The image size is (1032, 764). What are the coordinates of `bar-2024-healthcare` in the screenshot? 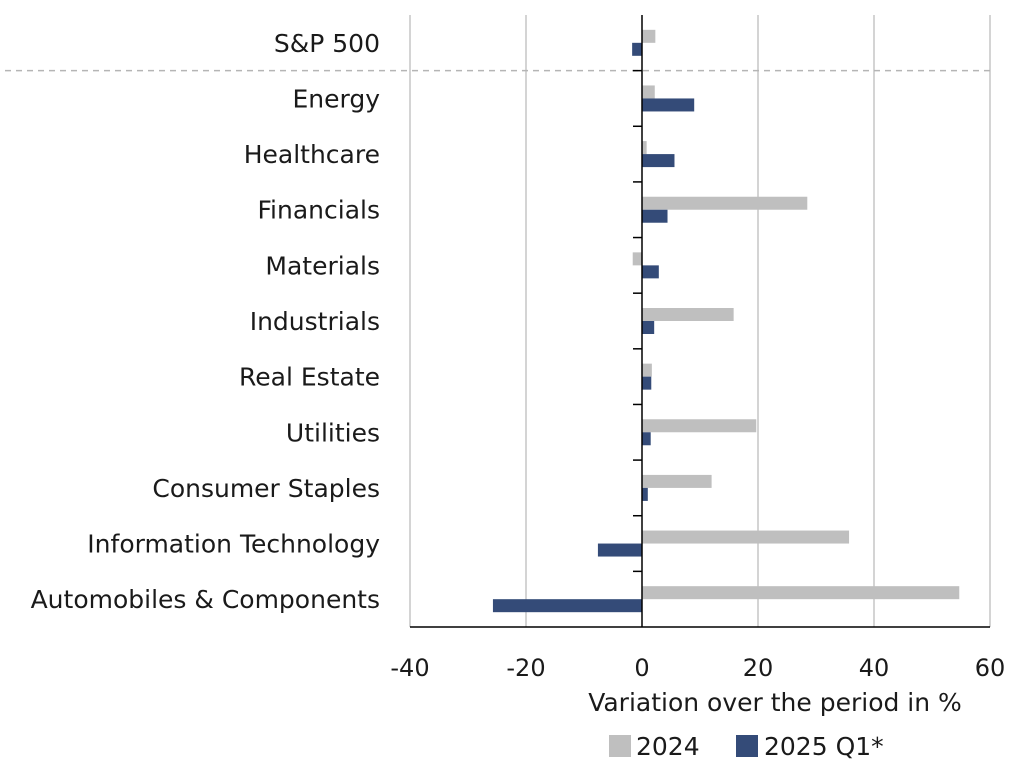 It's located at (644, 148).